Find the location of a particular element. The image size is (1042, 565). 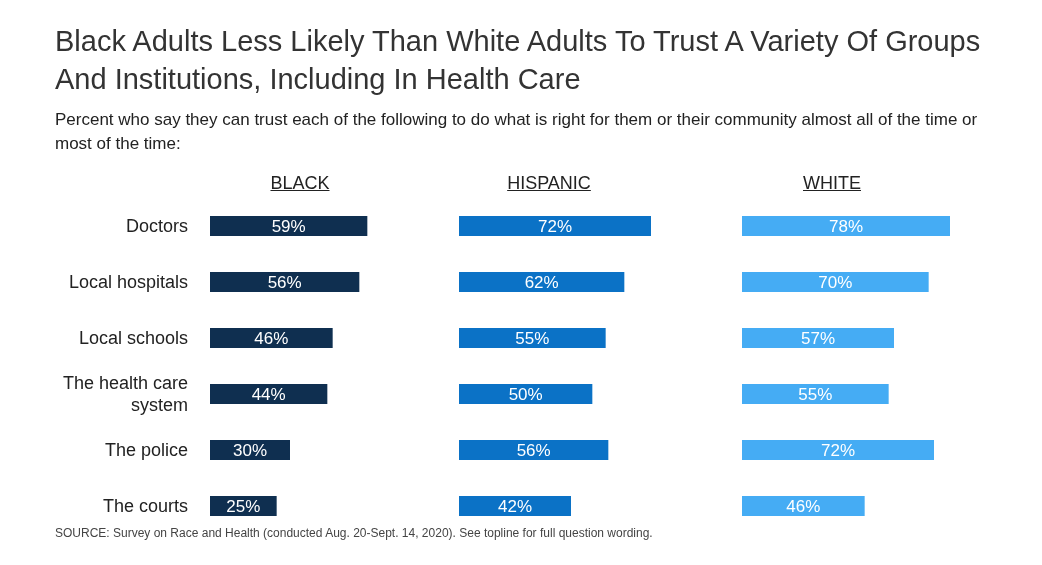

data-label: 50% is located at coordinates (525, 394).